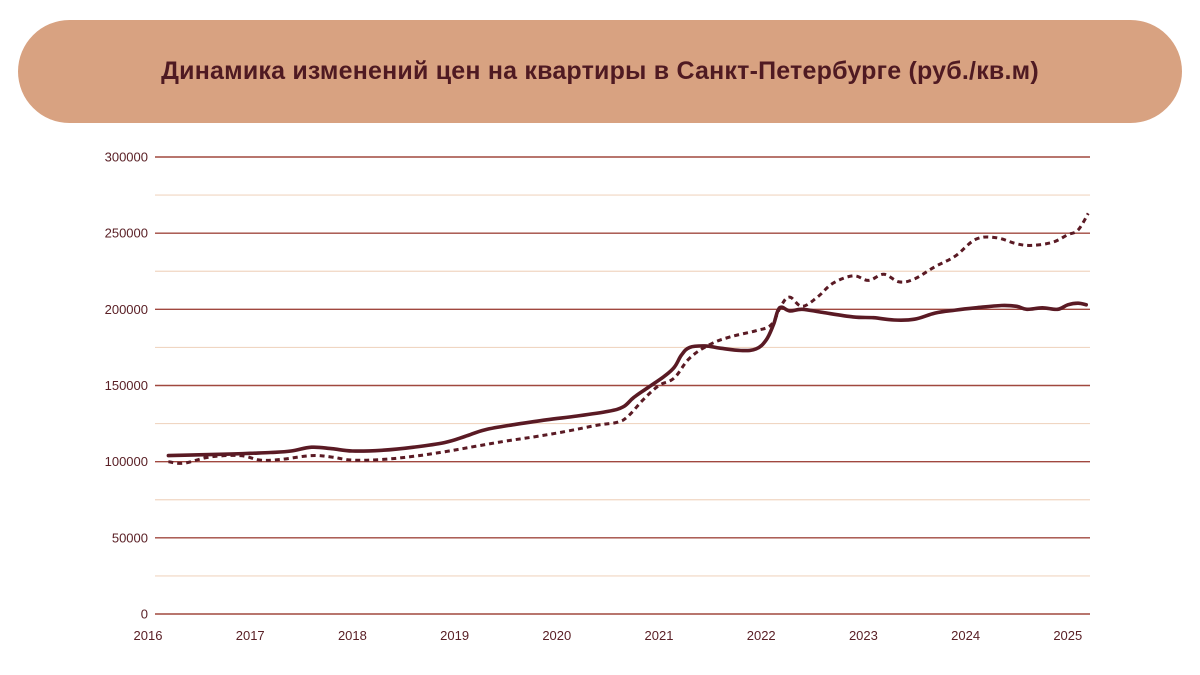 Image resolution: width=1200 pixels, height=675 pixels. Describe the element at coordinates (608, 635) in the screenshot. I see `x-axis-ticks: 2016 2017 2018 2019 2020 2021 2022 2023 2024 2025` at that location.